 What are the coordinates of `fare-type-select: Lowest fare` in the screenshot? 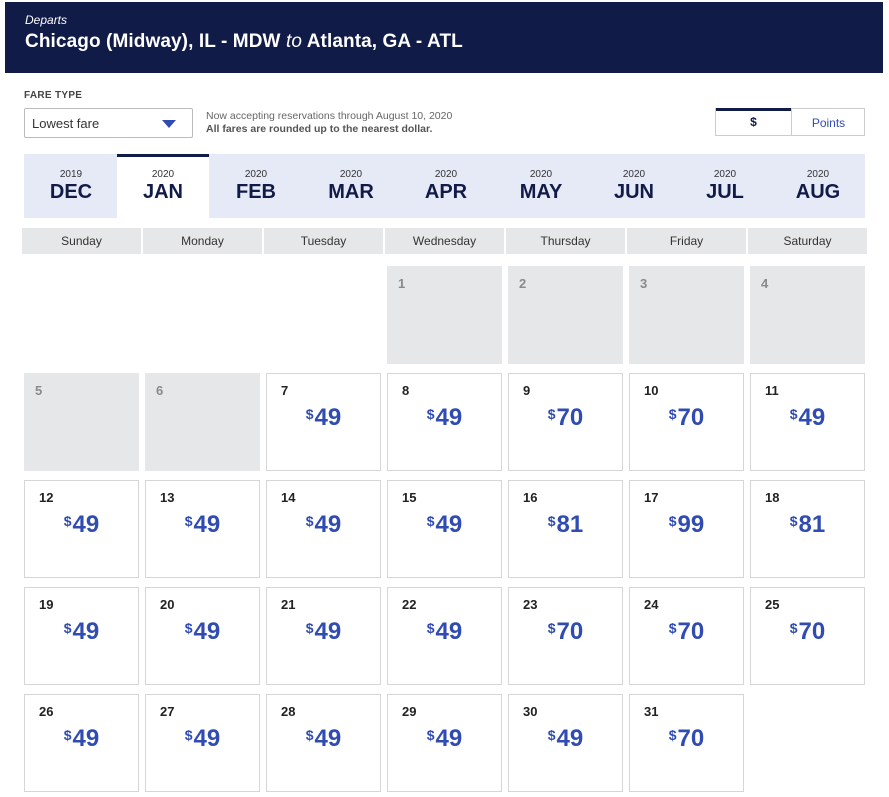 It's located at (108, 123).